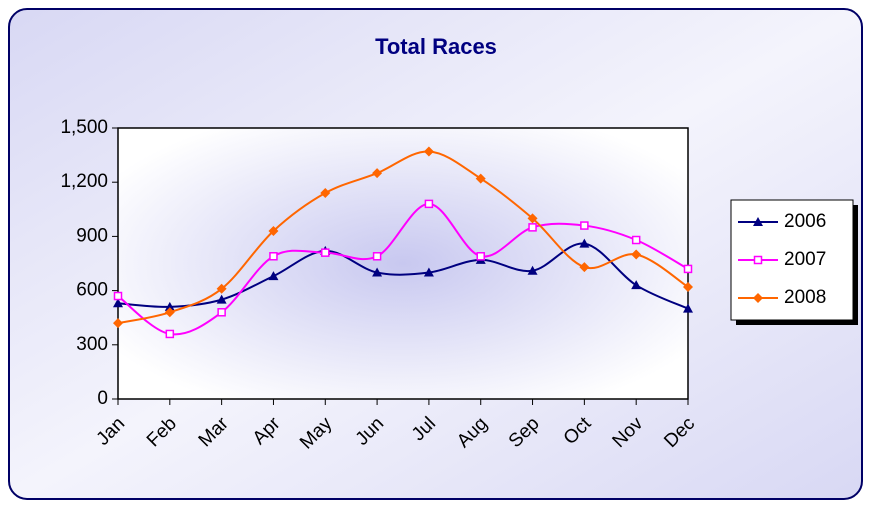 This screenshot has width=872, height=513. What do you see at coordinates (805, 259) in the screenshot?
I see `legend-label: 2007` at bounding box center [805, 259].